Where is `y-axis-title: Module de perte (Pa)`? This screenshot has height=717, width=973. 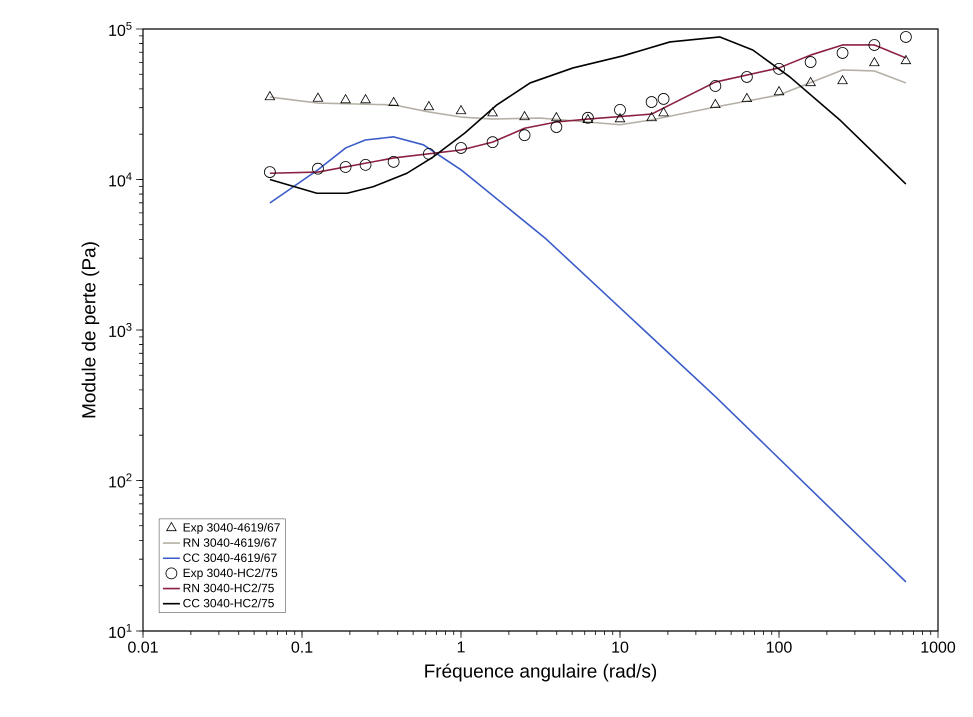
y-axis-title: Module de perte (Pa) is located at coordinates (91, 330).